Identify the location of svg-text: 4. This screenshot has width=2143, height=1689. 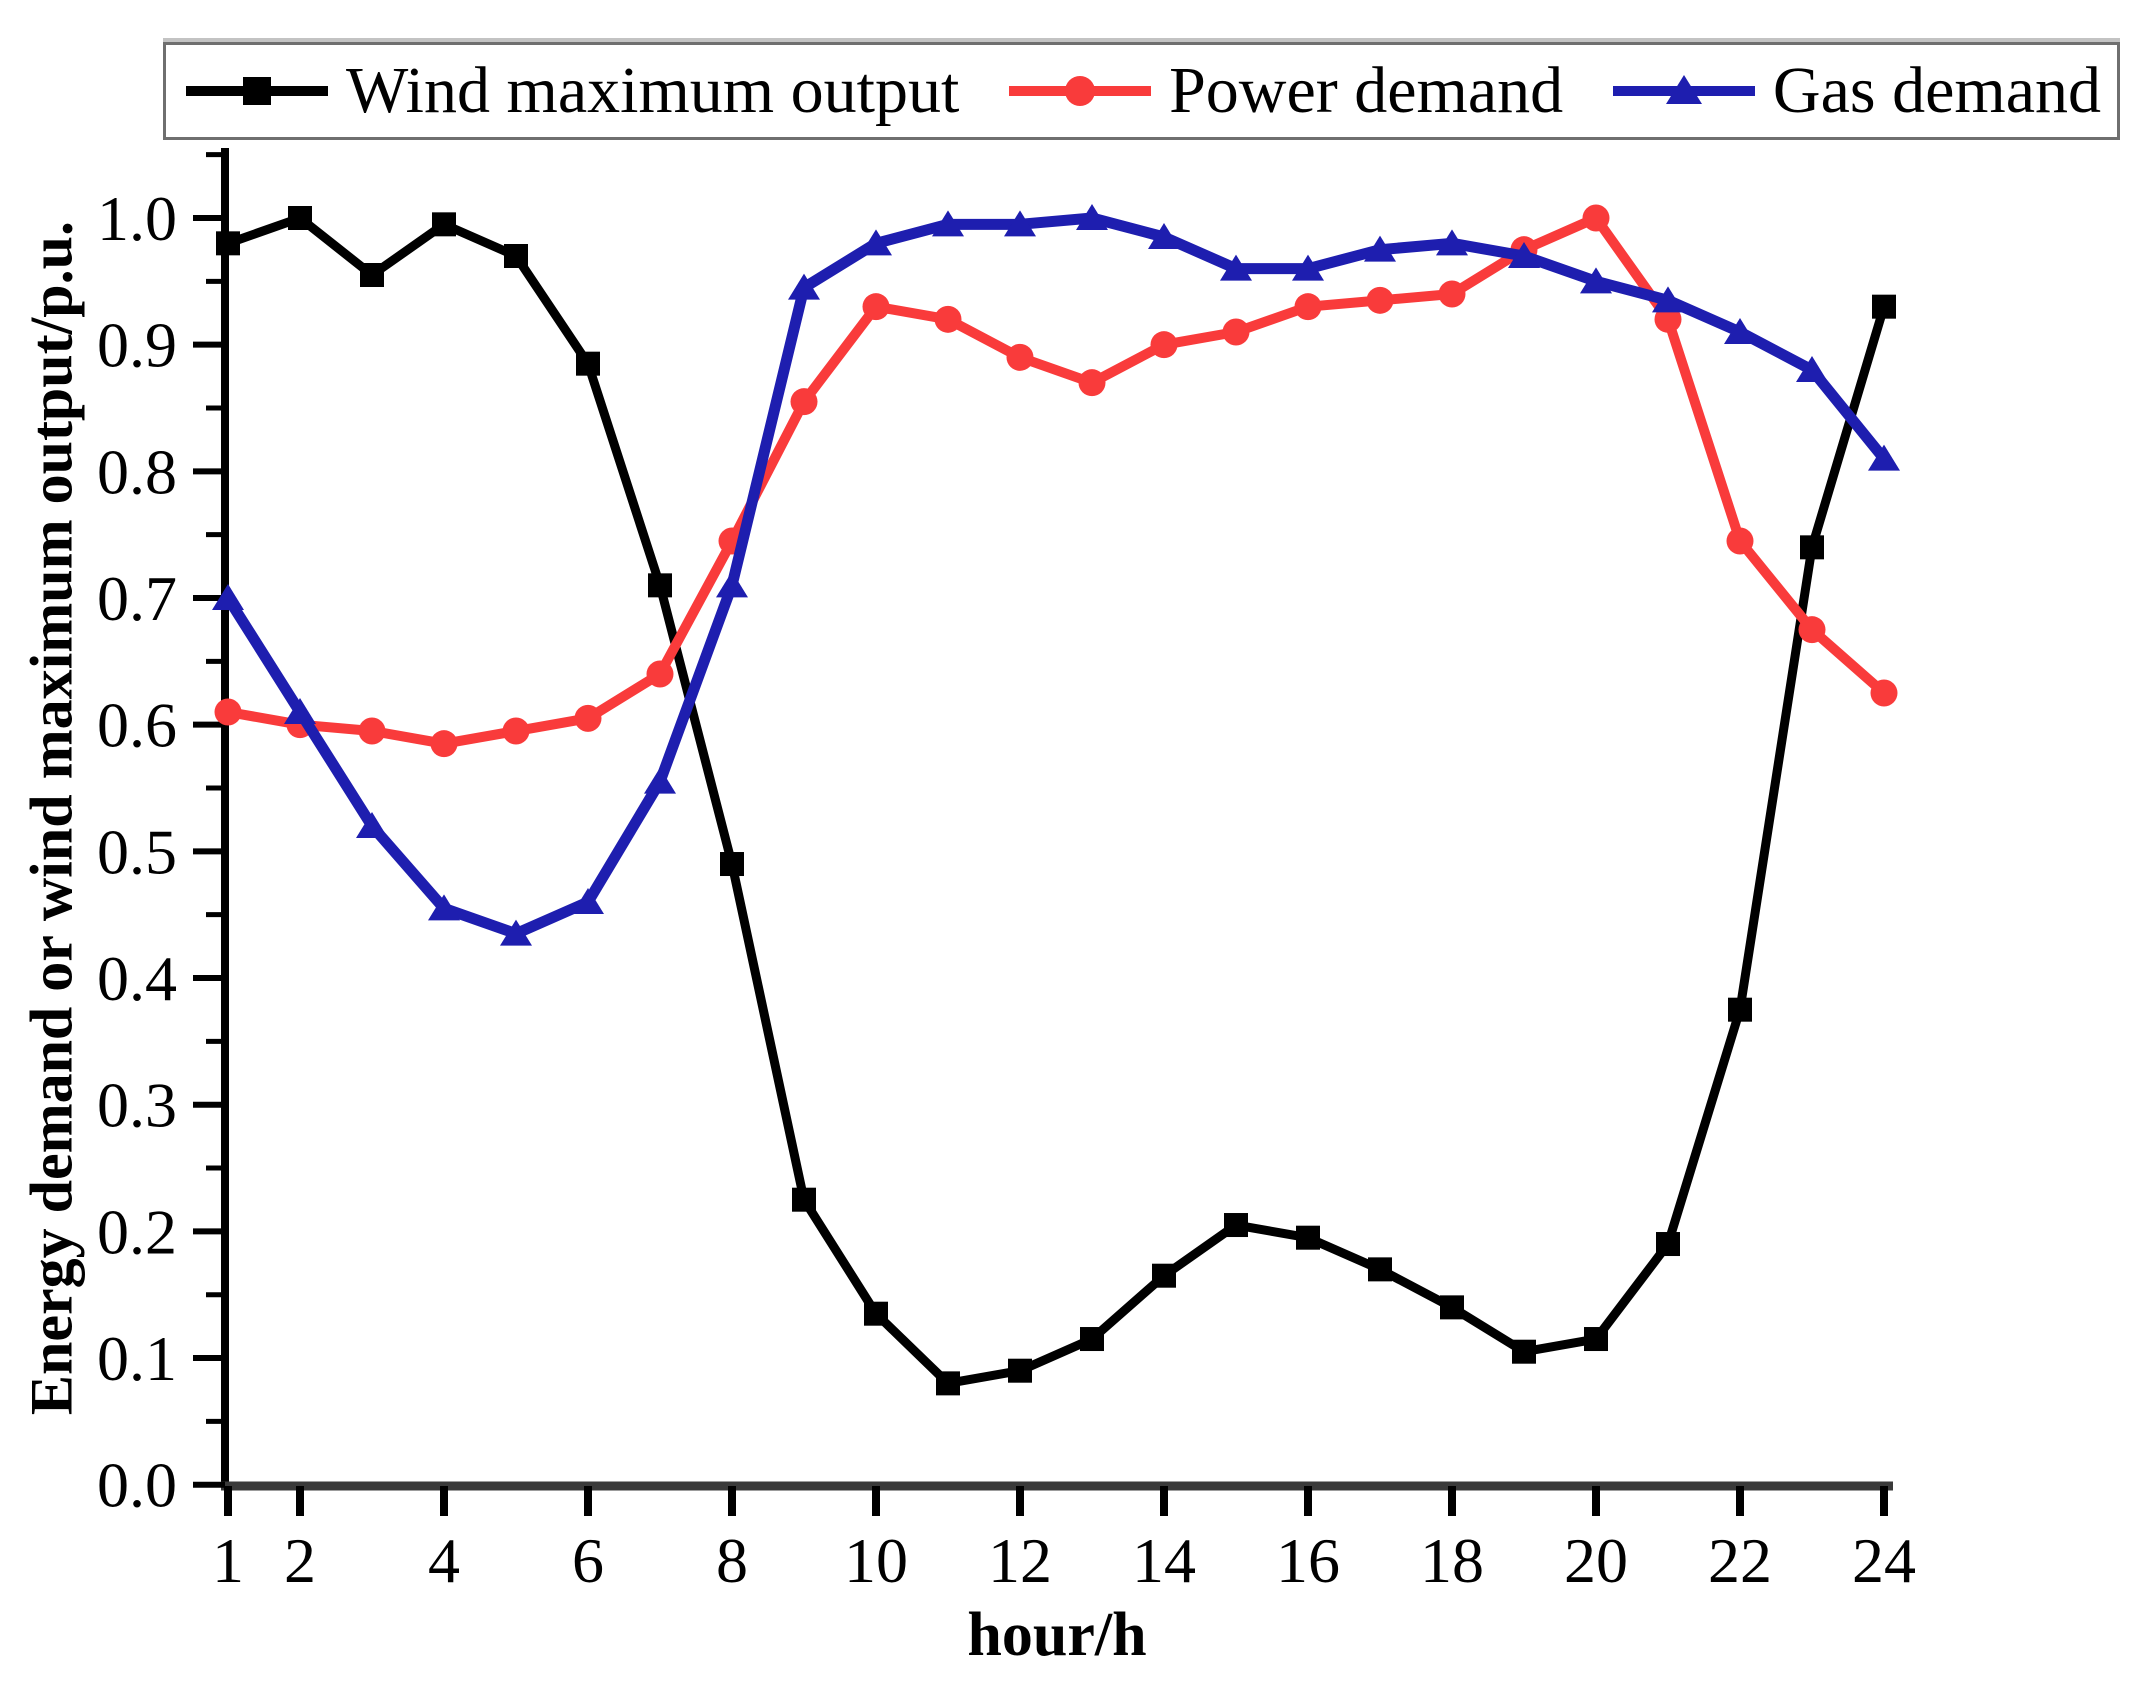
(444, 1560).